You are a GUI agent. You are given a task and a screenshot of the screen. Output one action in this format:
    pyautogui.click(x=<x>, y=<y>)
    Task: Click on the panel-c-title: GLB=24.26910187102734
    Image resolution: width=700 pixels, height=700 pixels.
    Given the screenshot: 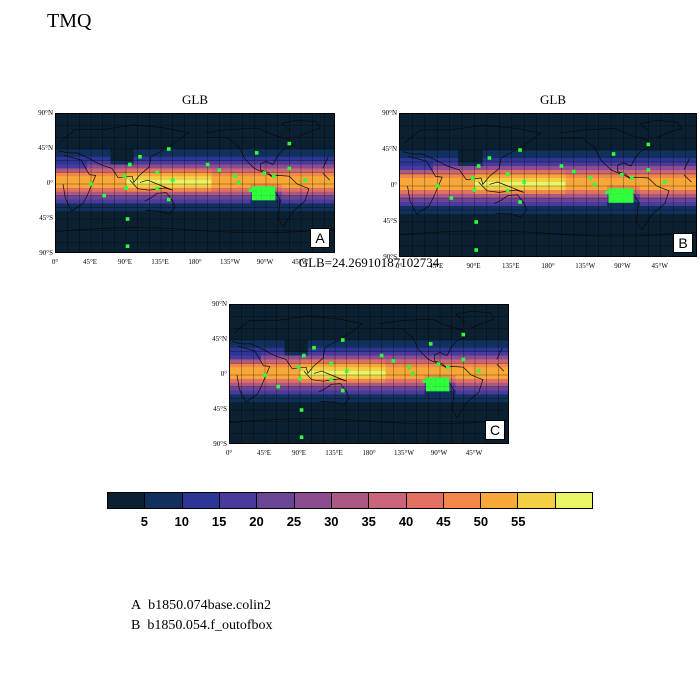 What is the action you would take?
    pyautogui.click(x=369, y=262)
    